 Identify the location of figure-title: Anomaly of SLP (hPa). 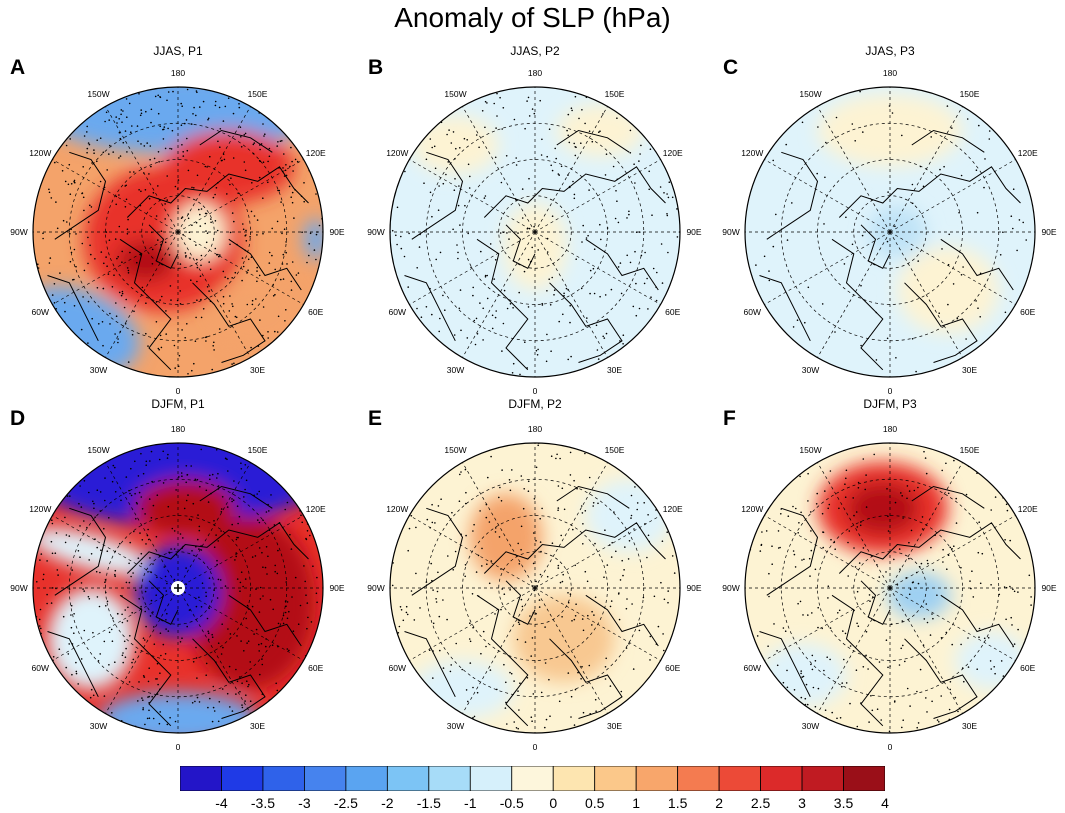
(532, 17).